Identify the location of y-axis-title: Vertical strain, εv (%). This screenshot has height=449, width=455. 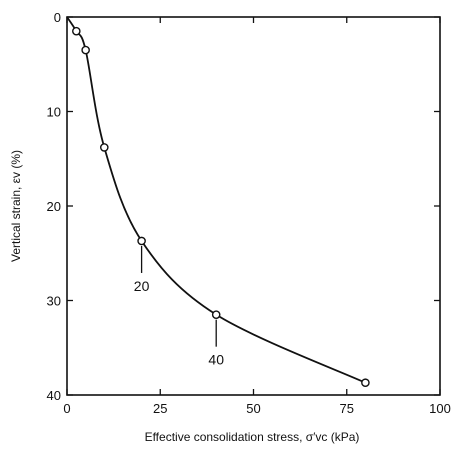
(16, 206).